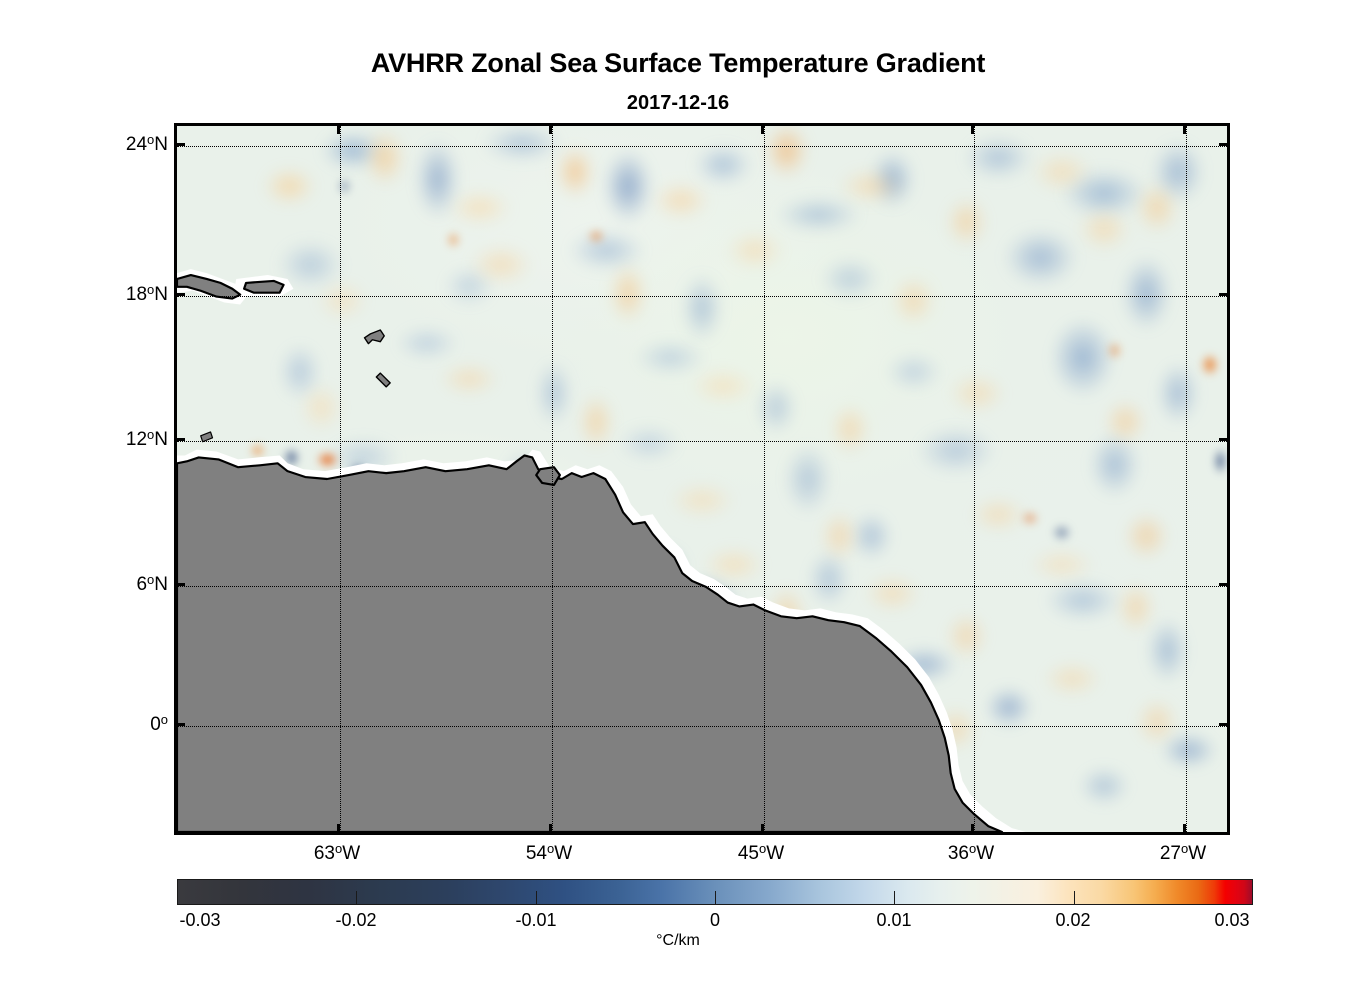  Describe the element at coordinates (894, 898) in the screenshot. I see `colorbar-tick-0.01` at that location.